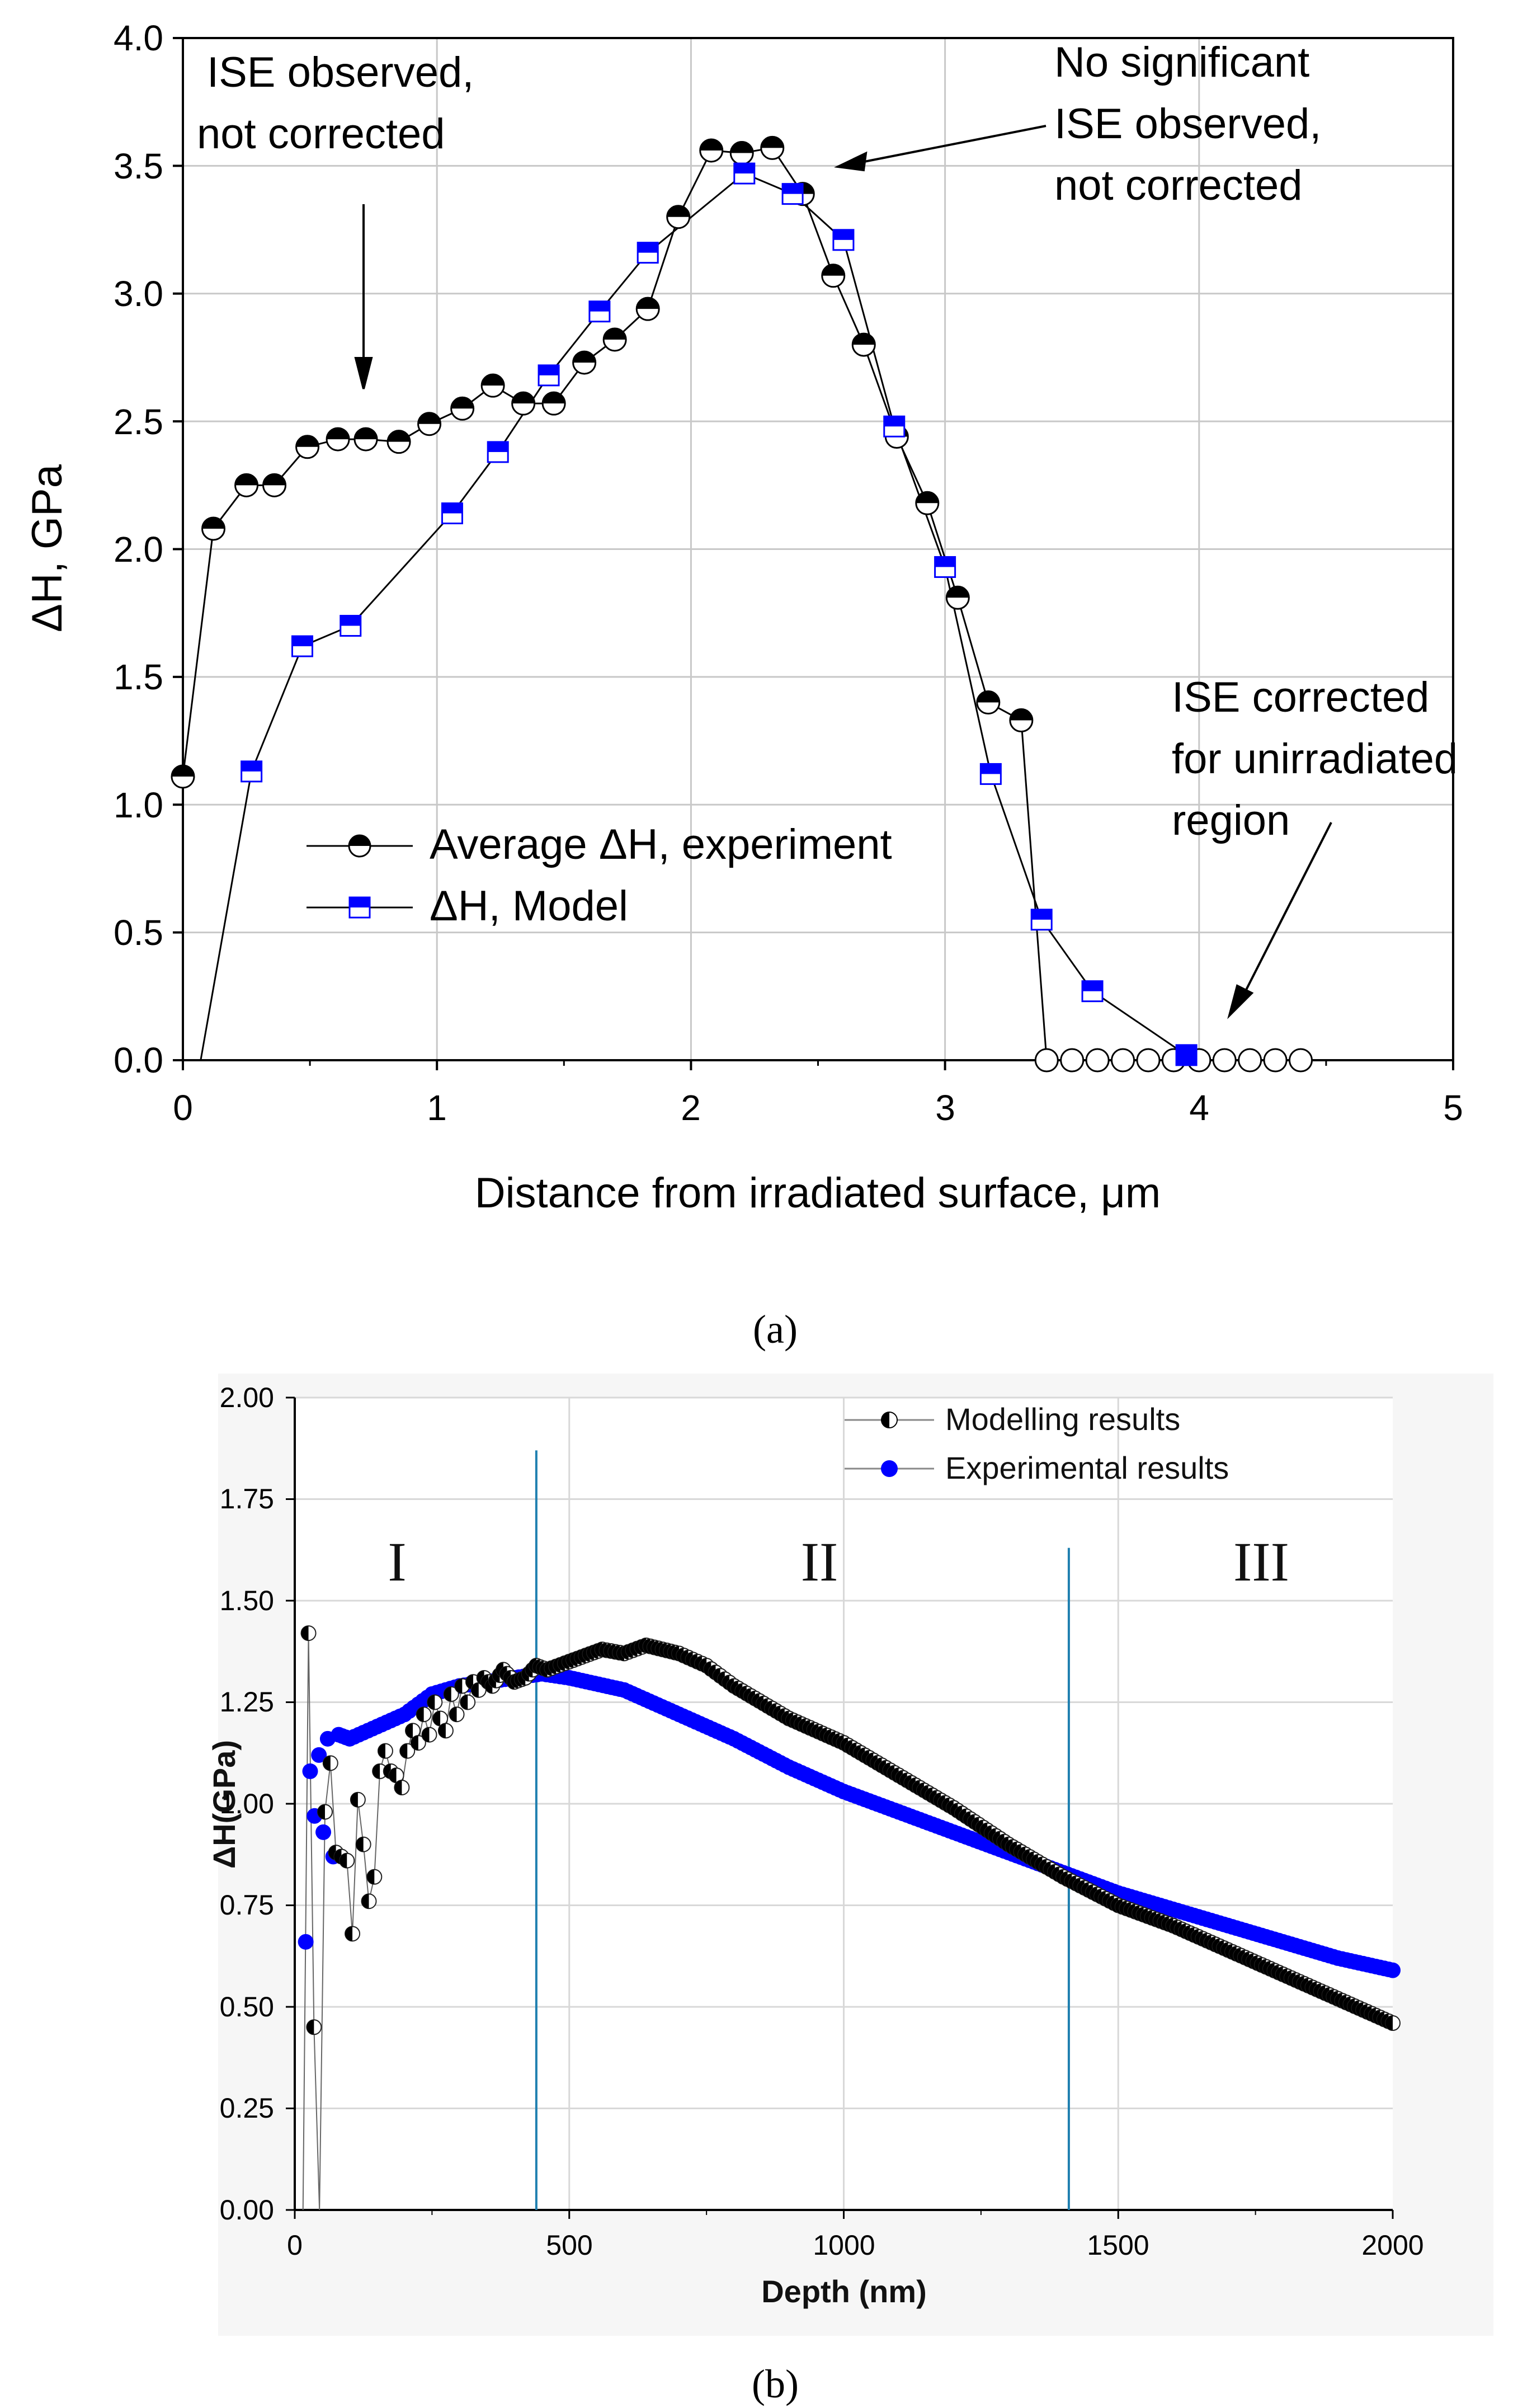  What do you see at coordinates (359, 907) in the screenshot?
I see `legend-marker-model` at bounding box center [359, 907].